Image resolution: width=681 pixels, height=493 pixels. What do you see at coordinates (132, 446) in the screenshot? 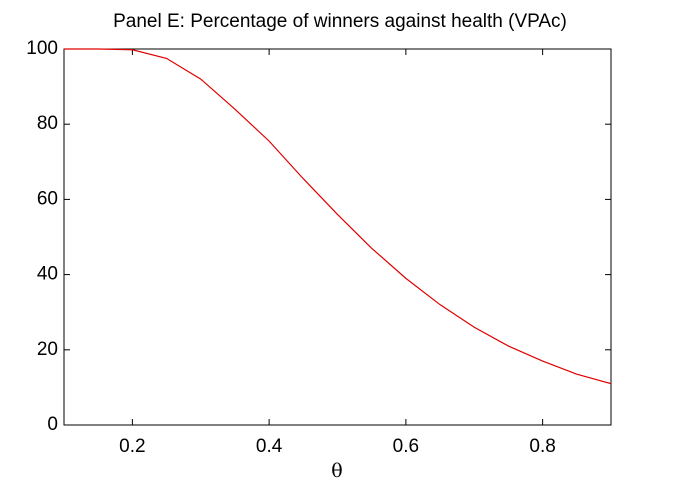
I see `x-tick-label: 0.2` at bounding box center [132, 446].